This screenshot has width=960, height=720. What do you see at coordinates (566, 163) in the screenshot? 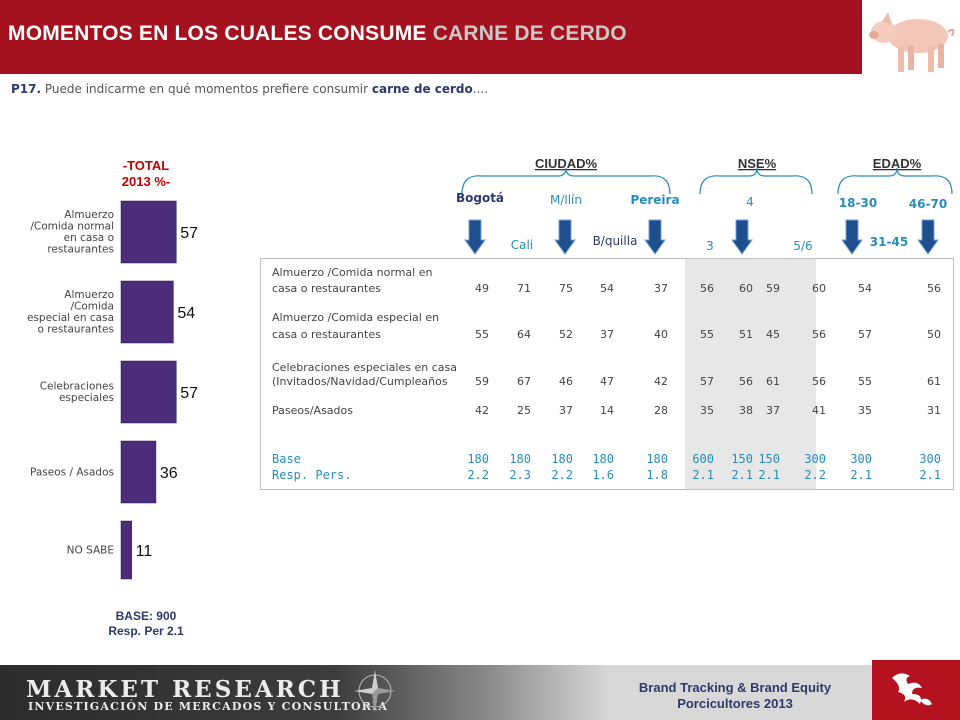
I see `group-header: CIUDAD%` at bounding box center [566, 163].